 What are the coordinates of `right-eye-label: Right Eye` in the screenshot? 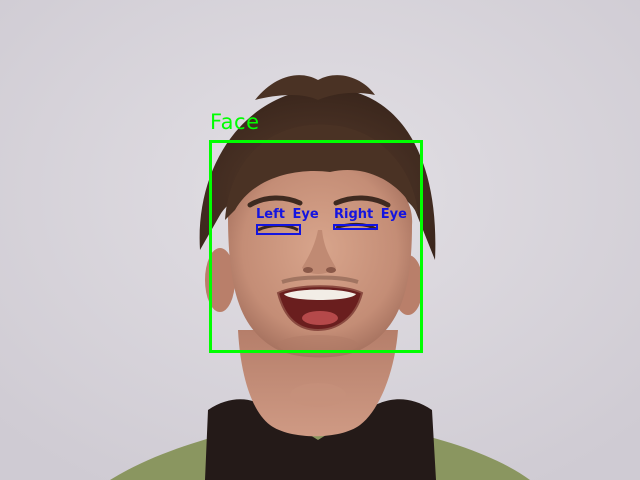 It's located at (370, 214).